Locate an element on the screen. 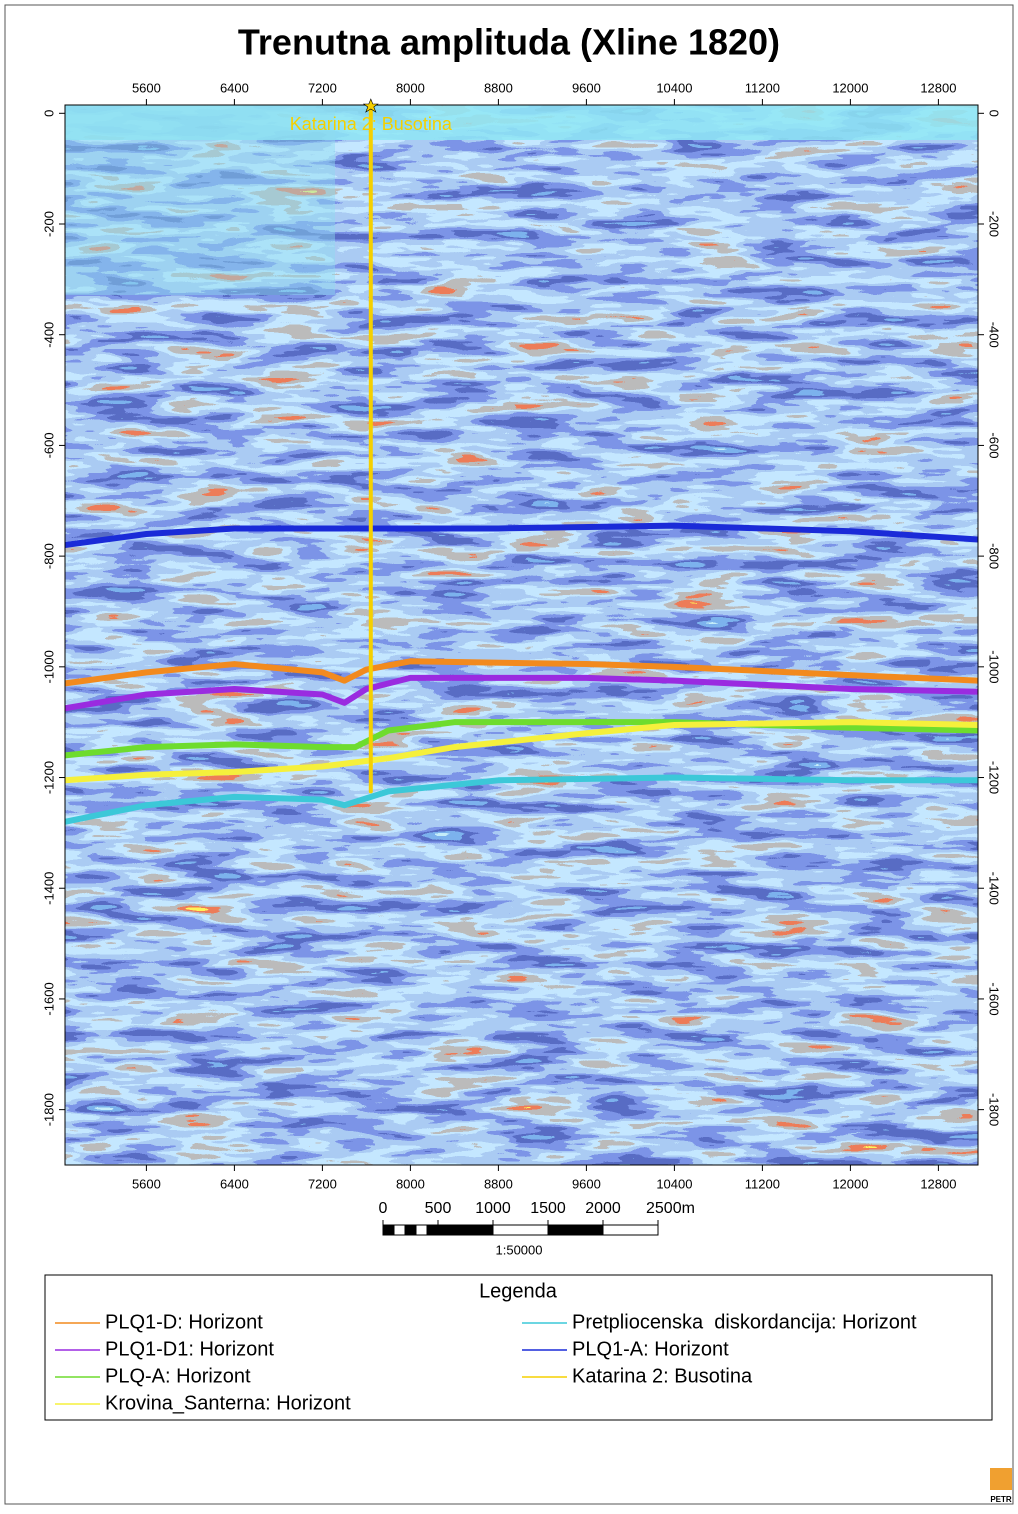 The width and height of the screenshot is (1018, 1514). legend-label: Pretpliocenska diskordancija: Horizont is located at coordinates (744, 1322).